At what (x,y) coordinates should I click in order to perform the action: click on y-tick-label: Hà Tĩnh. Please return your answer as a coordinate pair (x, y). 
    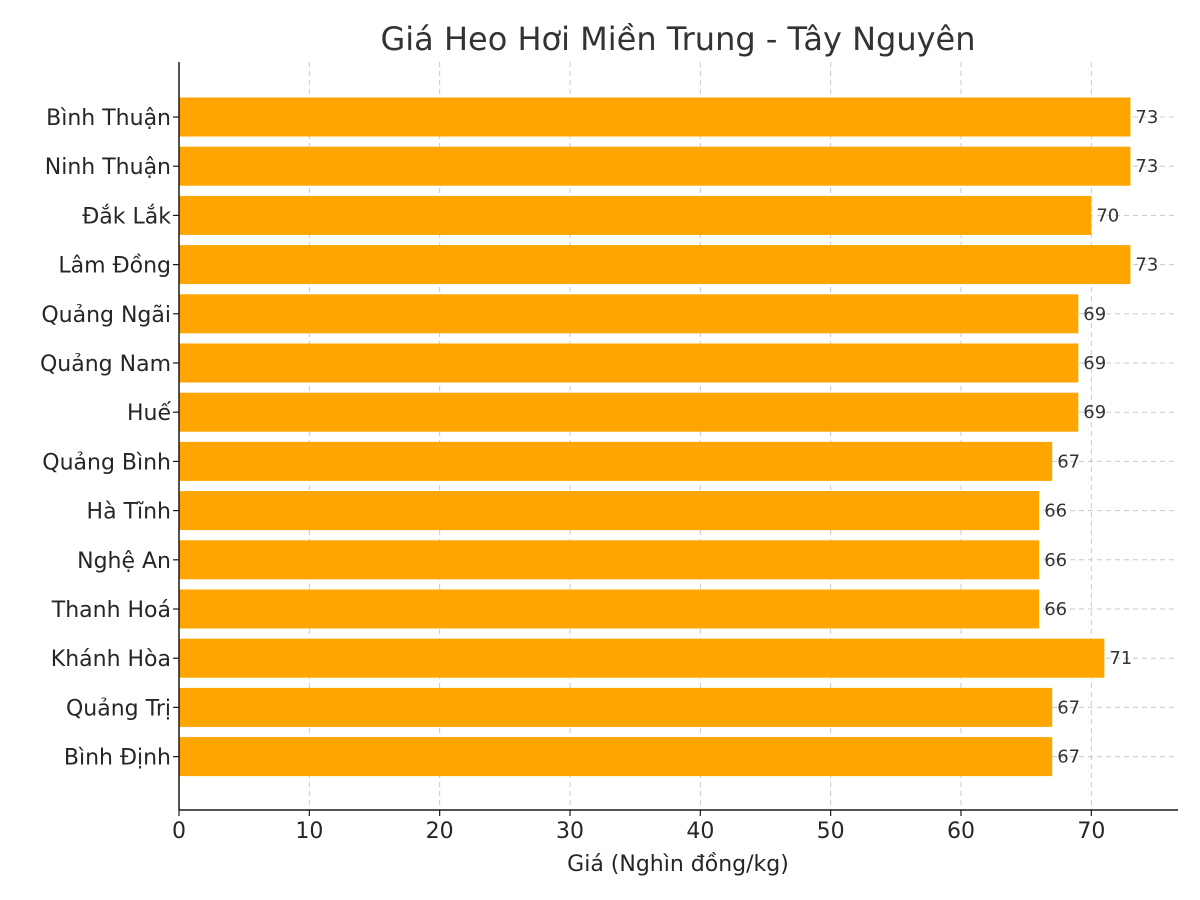
    Looking at the image, I should click on (129, 512).